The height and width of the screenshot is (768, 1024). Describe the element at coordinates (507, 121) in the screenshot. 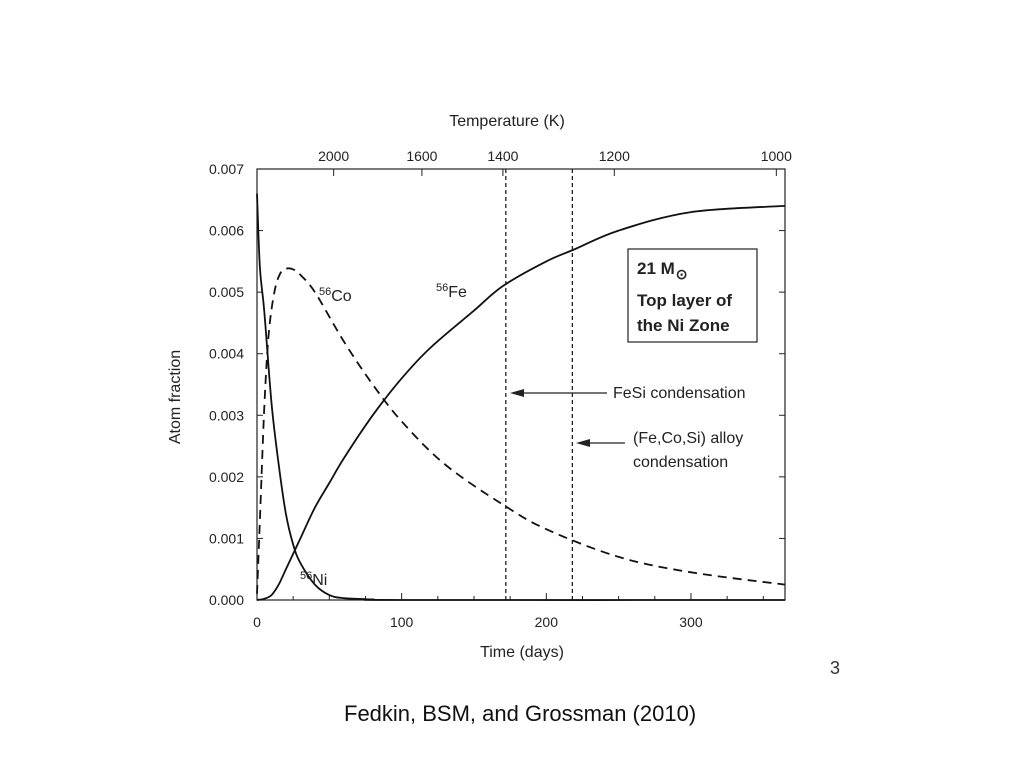

I see `top-axis-title: Temperature (K)` at that location.